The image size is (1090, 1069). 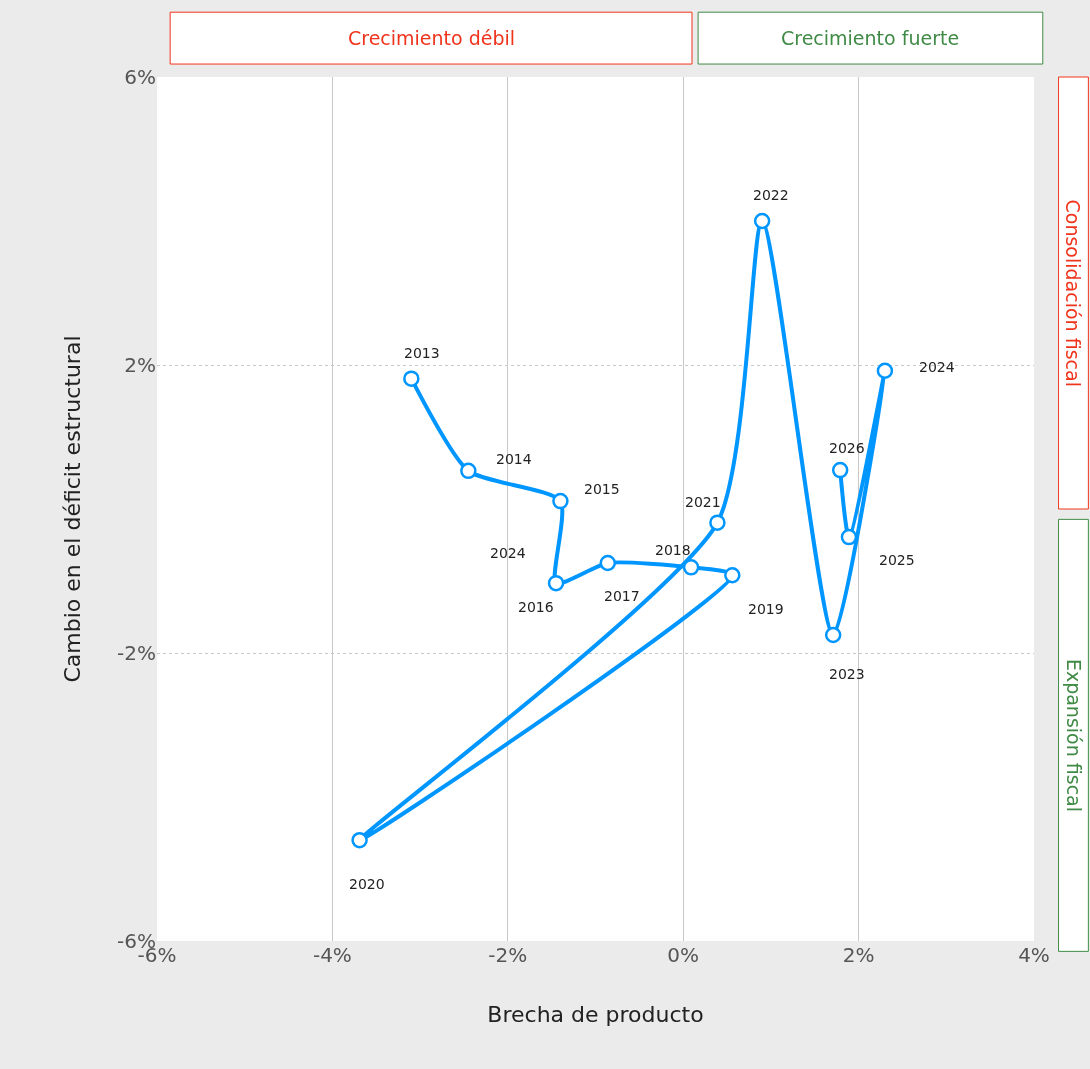 I want to click on annotation: 2026, so click(x=847, y=448).